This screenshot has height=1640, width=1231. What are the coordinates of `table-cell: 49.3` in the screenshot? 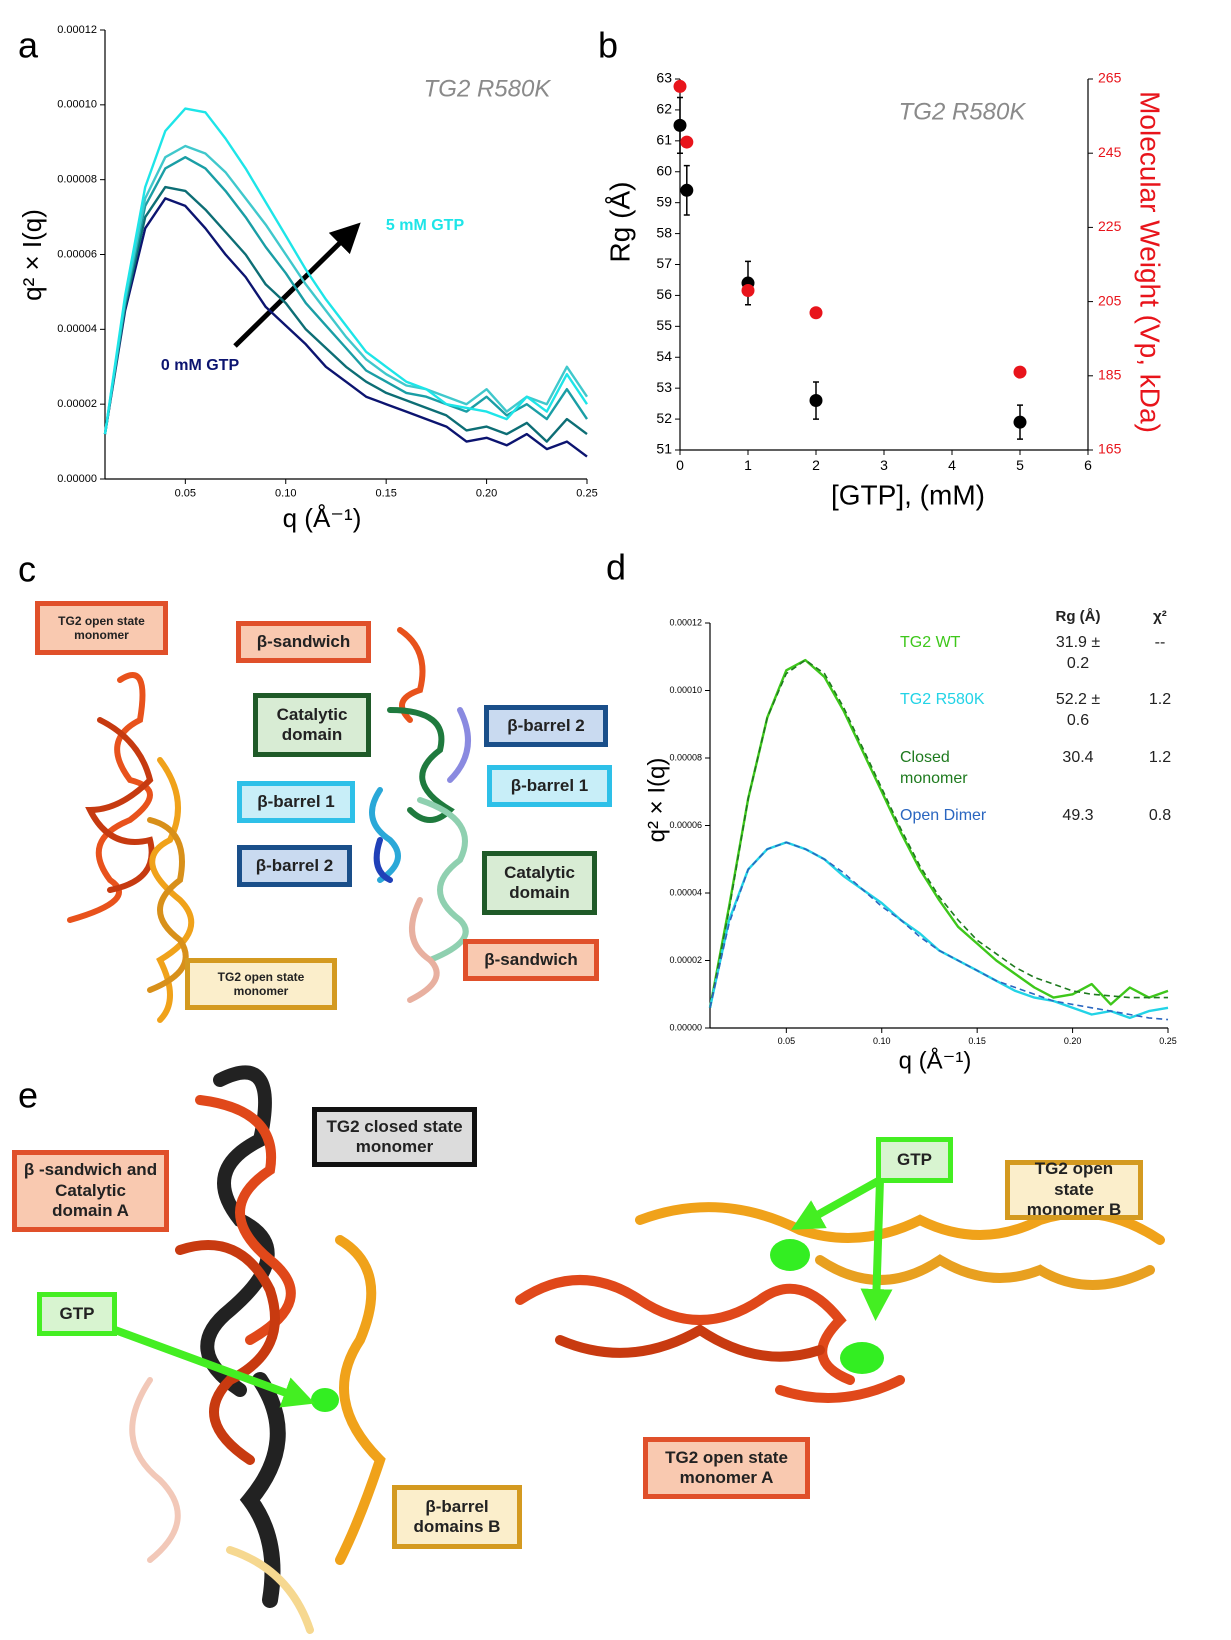 It's located at (1078, 815).